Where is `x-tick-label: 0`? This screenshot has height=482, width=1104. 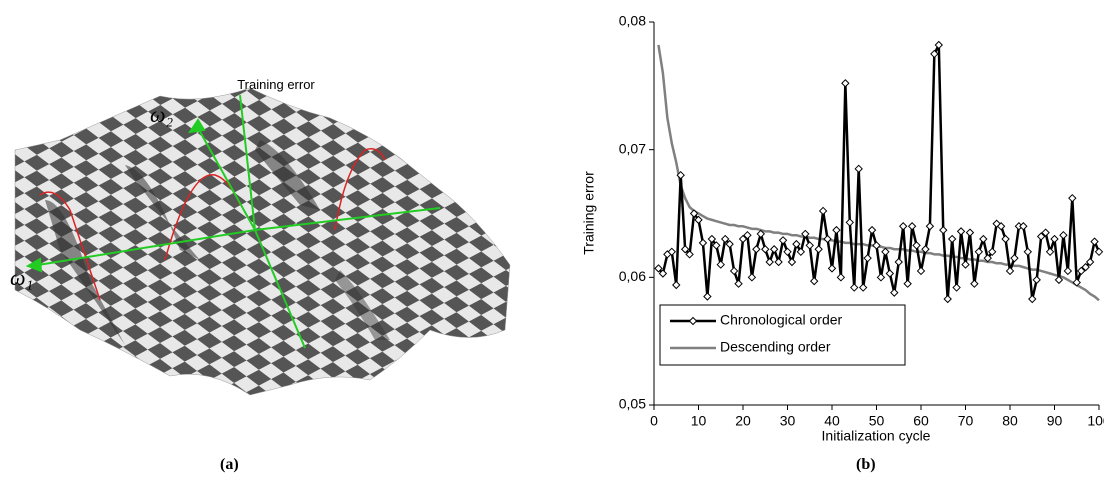
x-tick-label: 0 is located at coordinates (654, 421).